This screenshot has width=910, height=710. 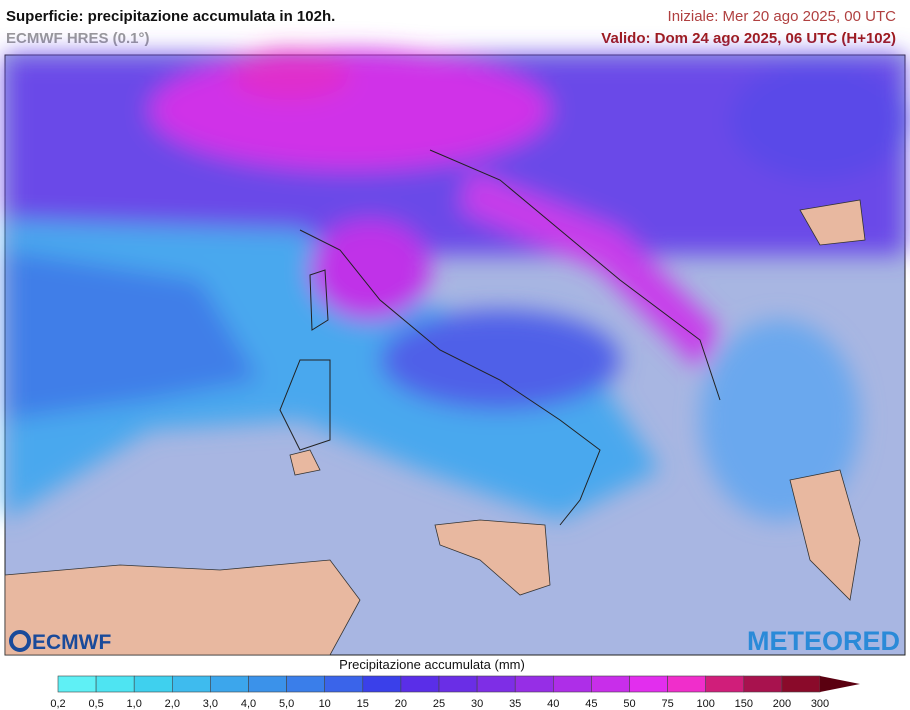 What do you see at coordinates (515, 704) in the screenshot?
I see `legend-label: 35` at bounding box center [515, 704].